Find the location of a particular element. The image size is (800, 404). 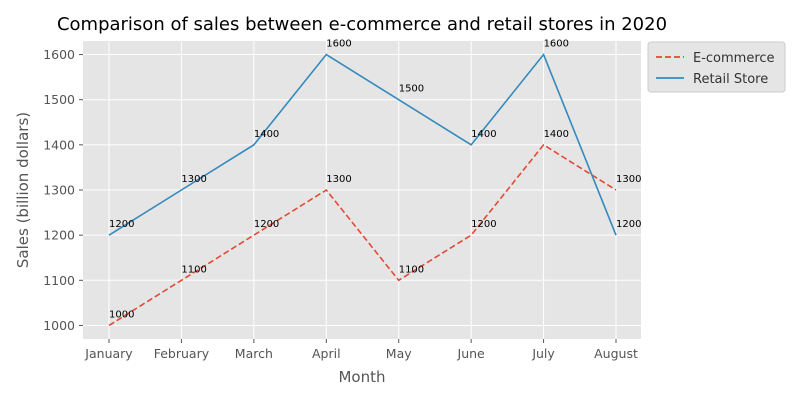

data-label-e-commerce-march: 1200 is located at coordinates (266, 224).